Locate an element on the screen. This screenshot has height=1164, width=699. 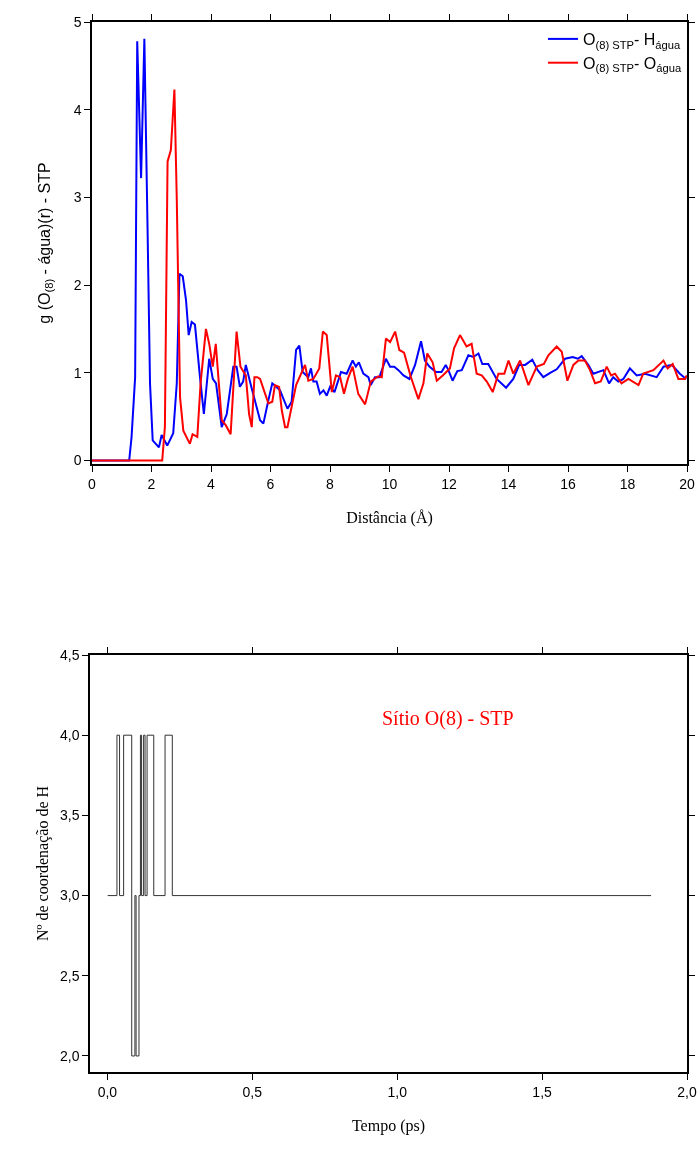
x-tick-label: 1,0 is located at coordinates (397, 1091).